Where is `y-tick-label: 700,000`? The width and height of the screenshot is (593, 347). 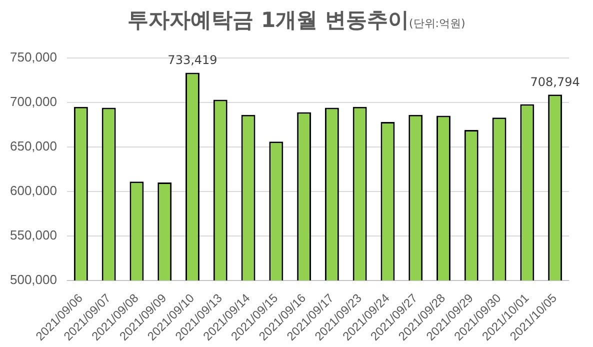
y-tick-label: 700,000 is located at coordinates (33, 102).